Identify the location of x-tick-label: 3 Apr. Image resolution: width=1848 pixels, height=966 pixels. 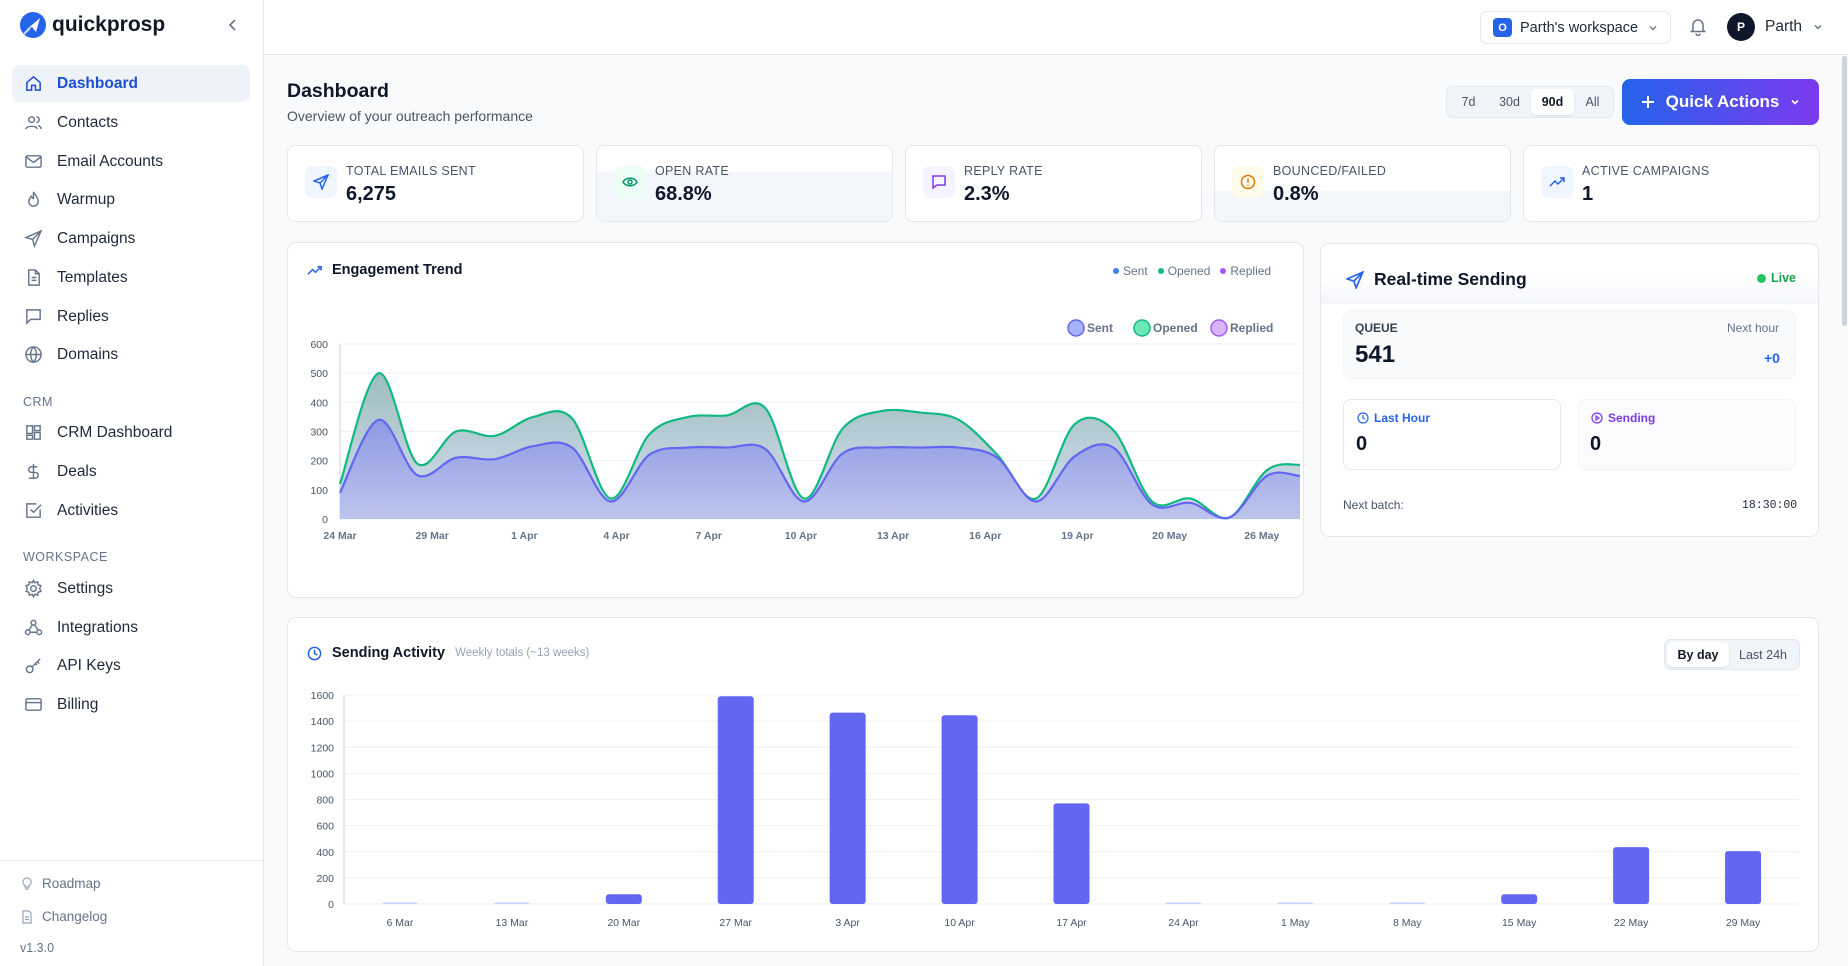
(847, 923).